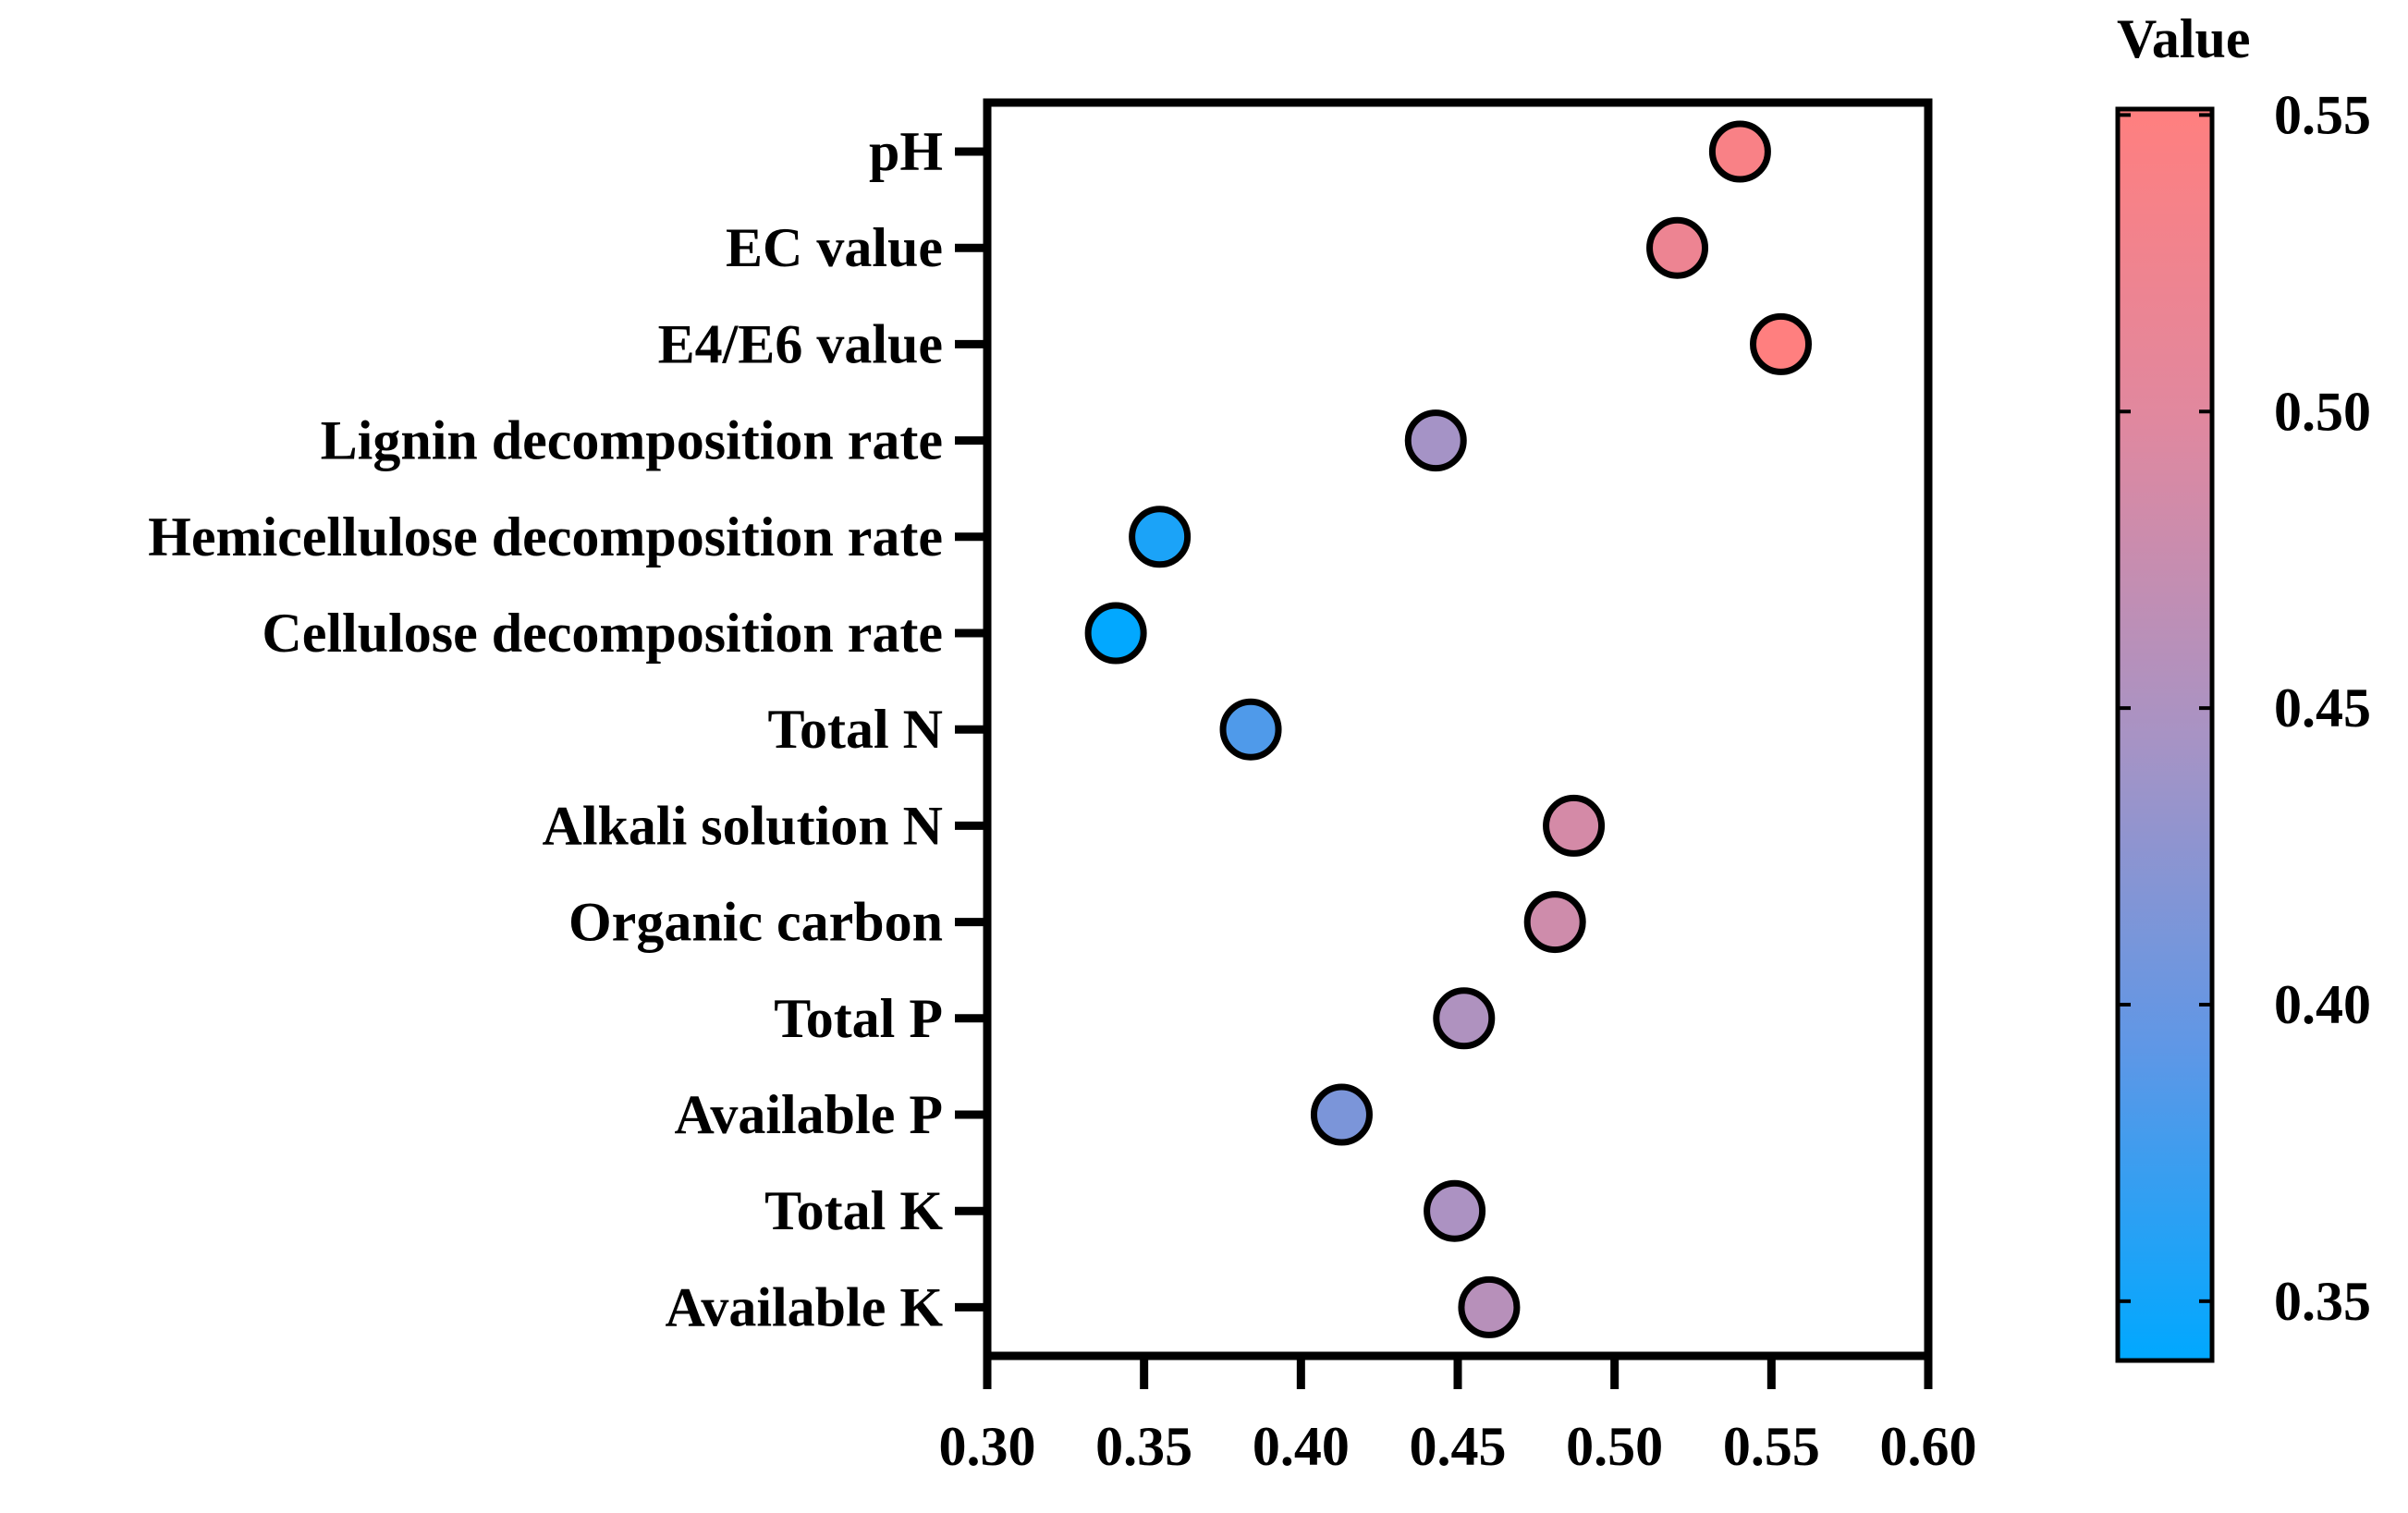 The image size is (2408, 1513). Describe the element at coordinates (2165, 734) in the screenshot. I see `colorbar-gradient` at that location.